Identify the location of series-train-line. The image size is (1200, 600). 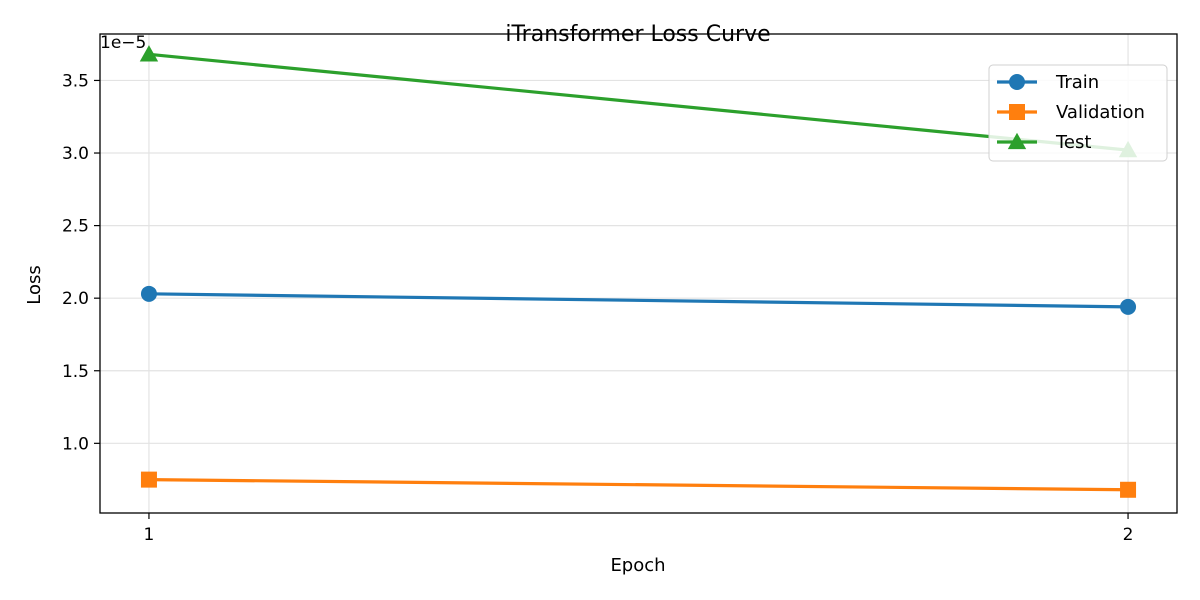
(638, 300).